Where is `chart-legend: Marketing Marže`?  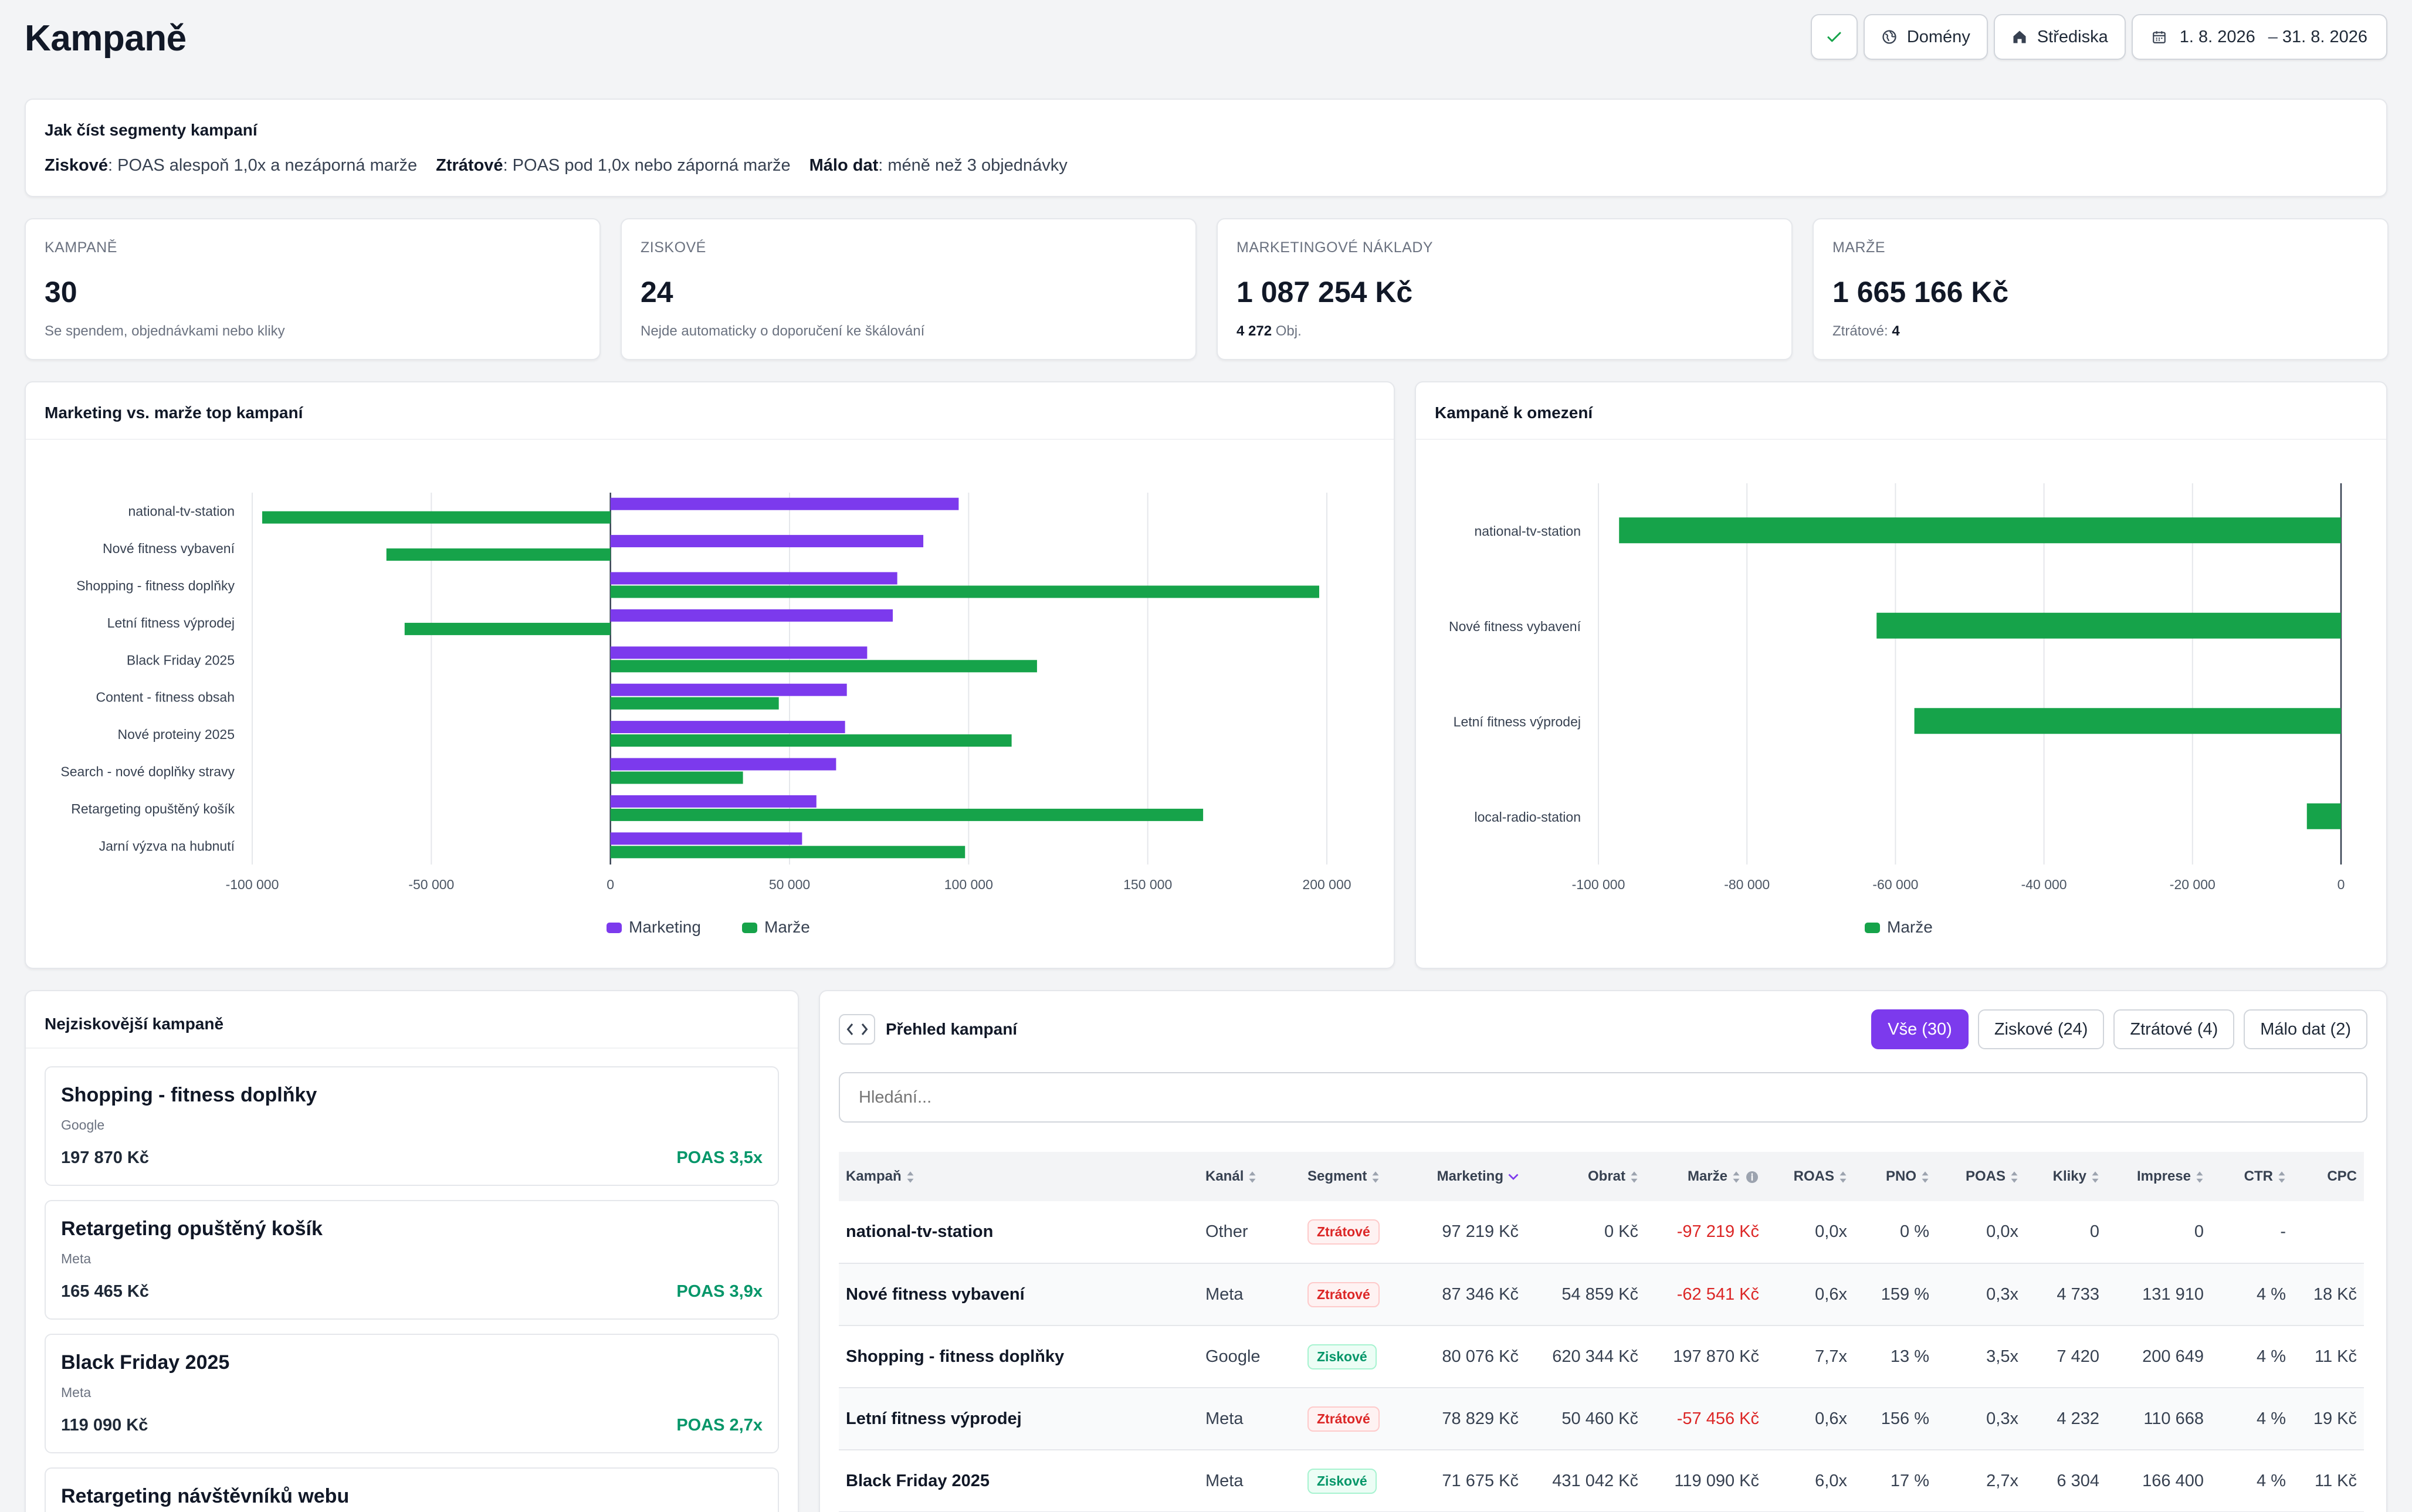 chart-legend: Marketing Marže is located at coordinates (708, 927).